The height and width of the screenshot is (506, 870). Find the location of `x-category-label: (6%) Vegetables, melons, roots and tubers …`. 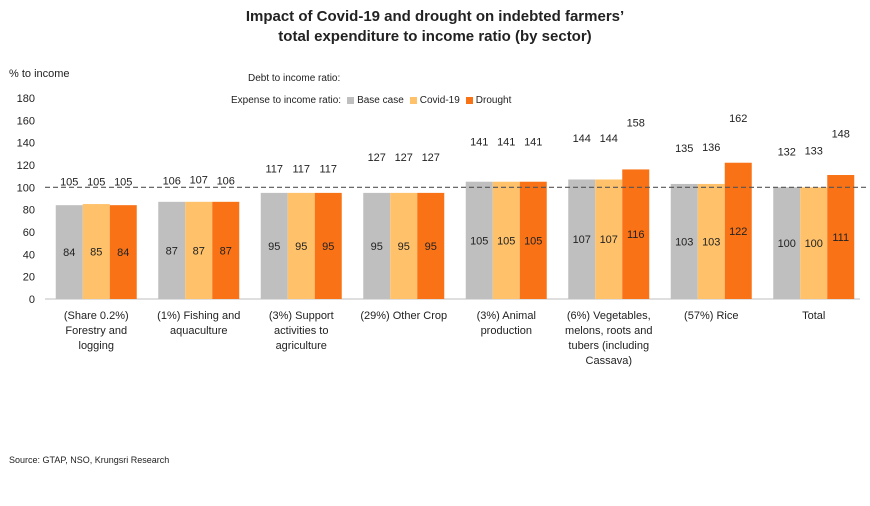

x-category-label: (6%) Vegetables, melons, roots and tubers … is located at coordinates (609, 338).